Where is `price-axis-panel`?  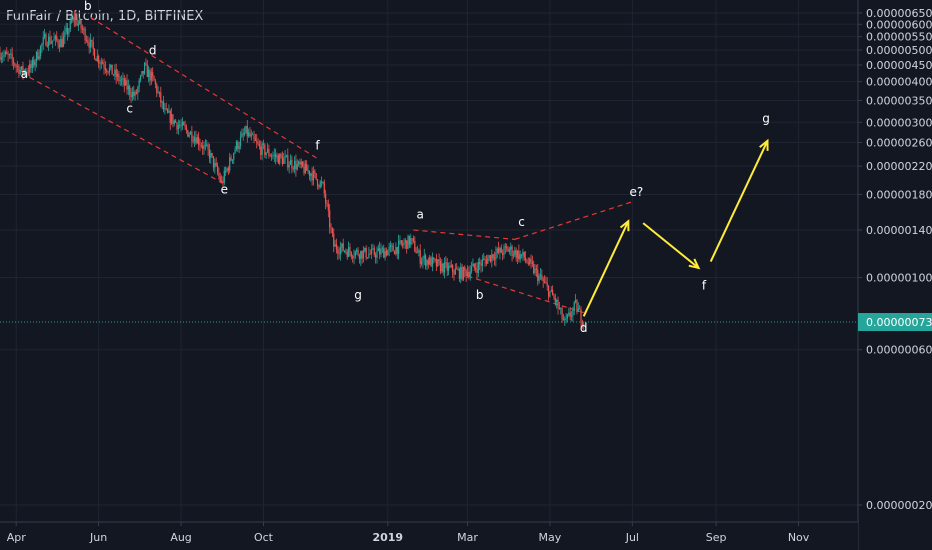
price-axis-panel is located at coordinates (895, 275).